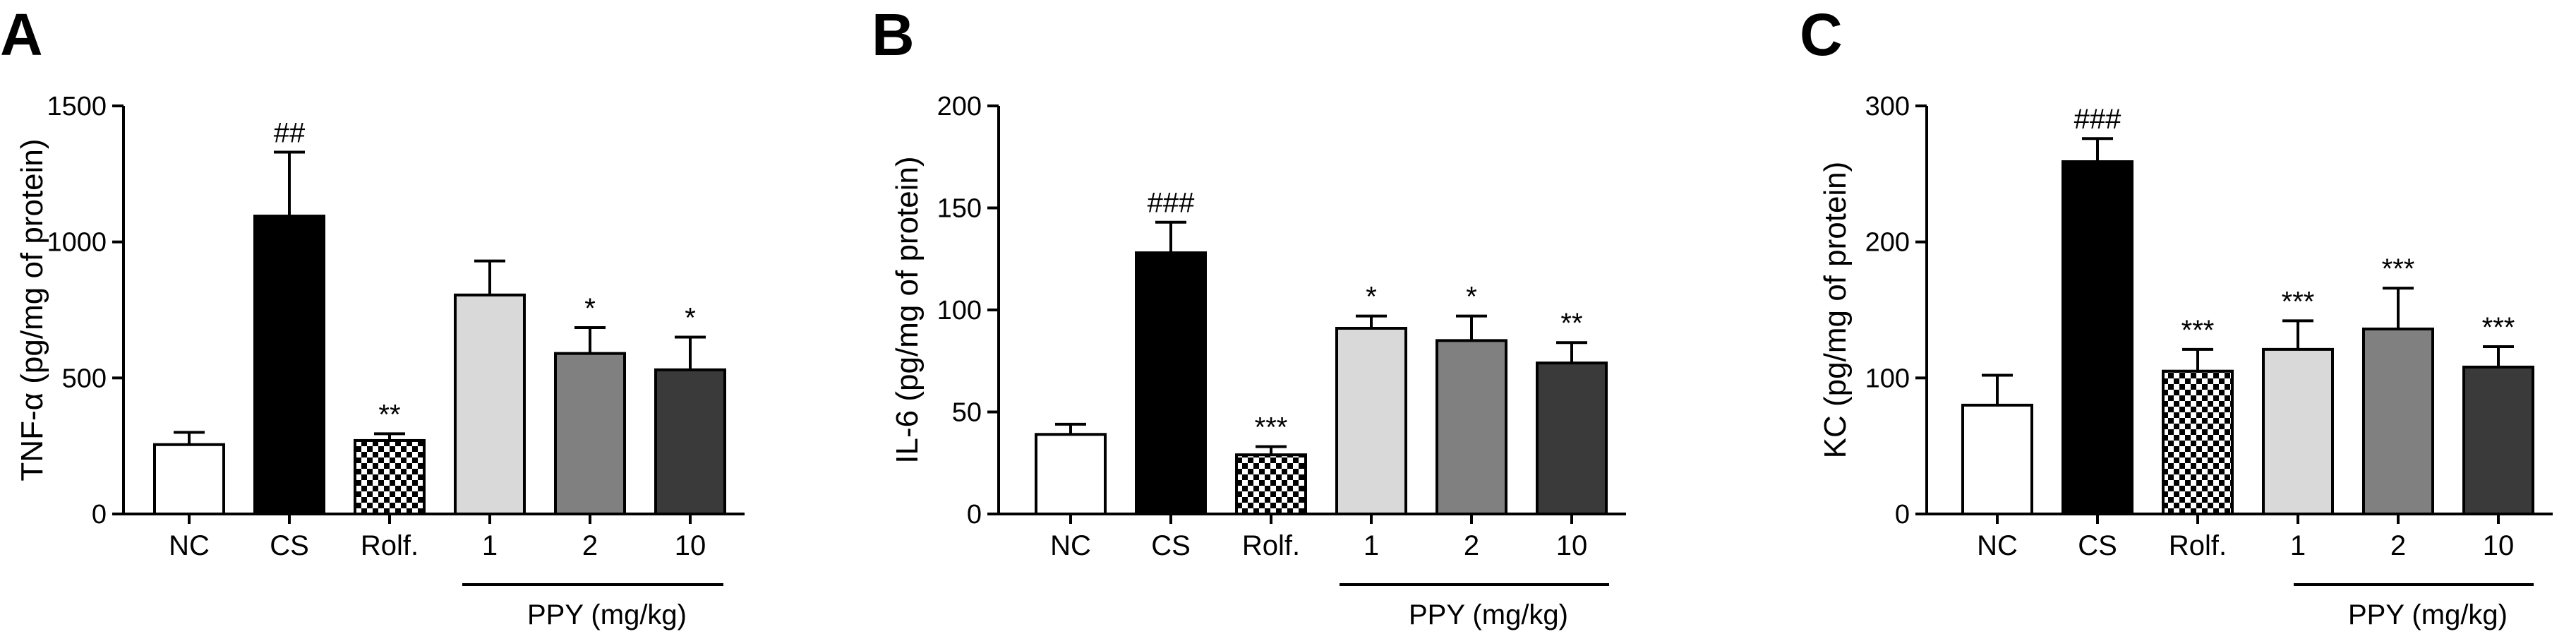 The width and height of the screenshot is (2576, 634). Describe the element at coordinates (893, 34) in the screenshot. I see `panel-letter: B` at that location.